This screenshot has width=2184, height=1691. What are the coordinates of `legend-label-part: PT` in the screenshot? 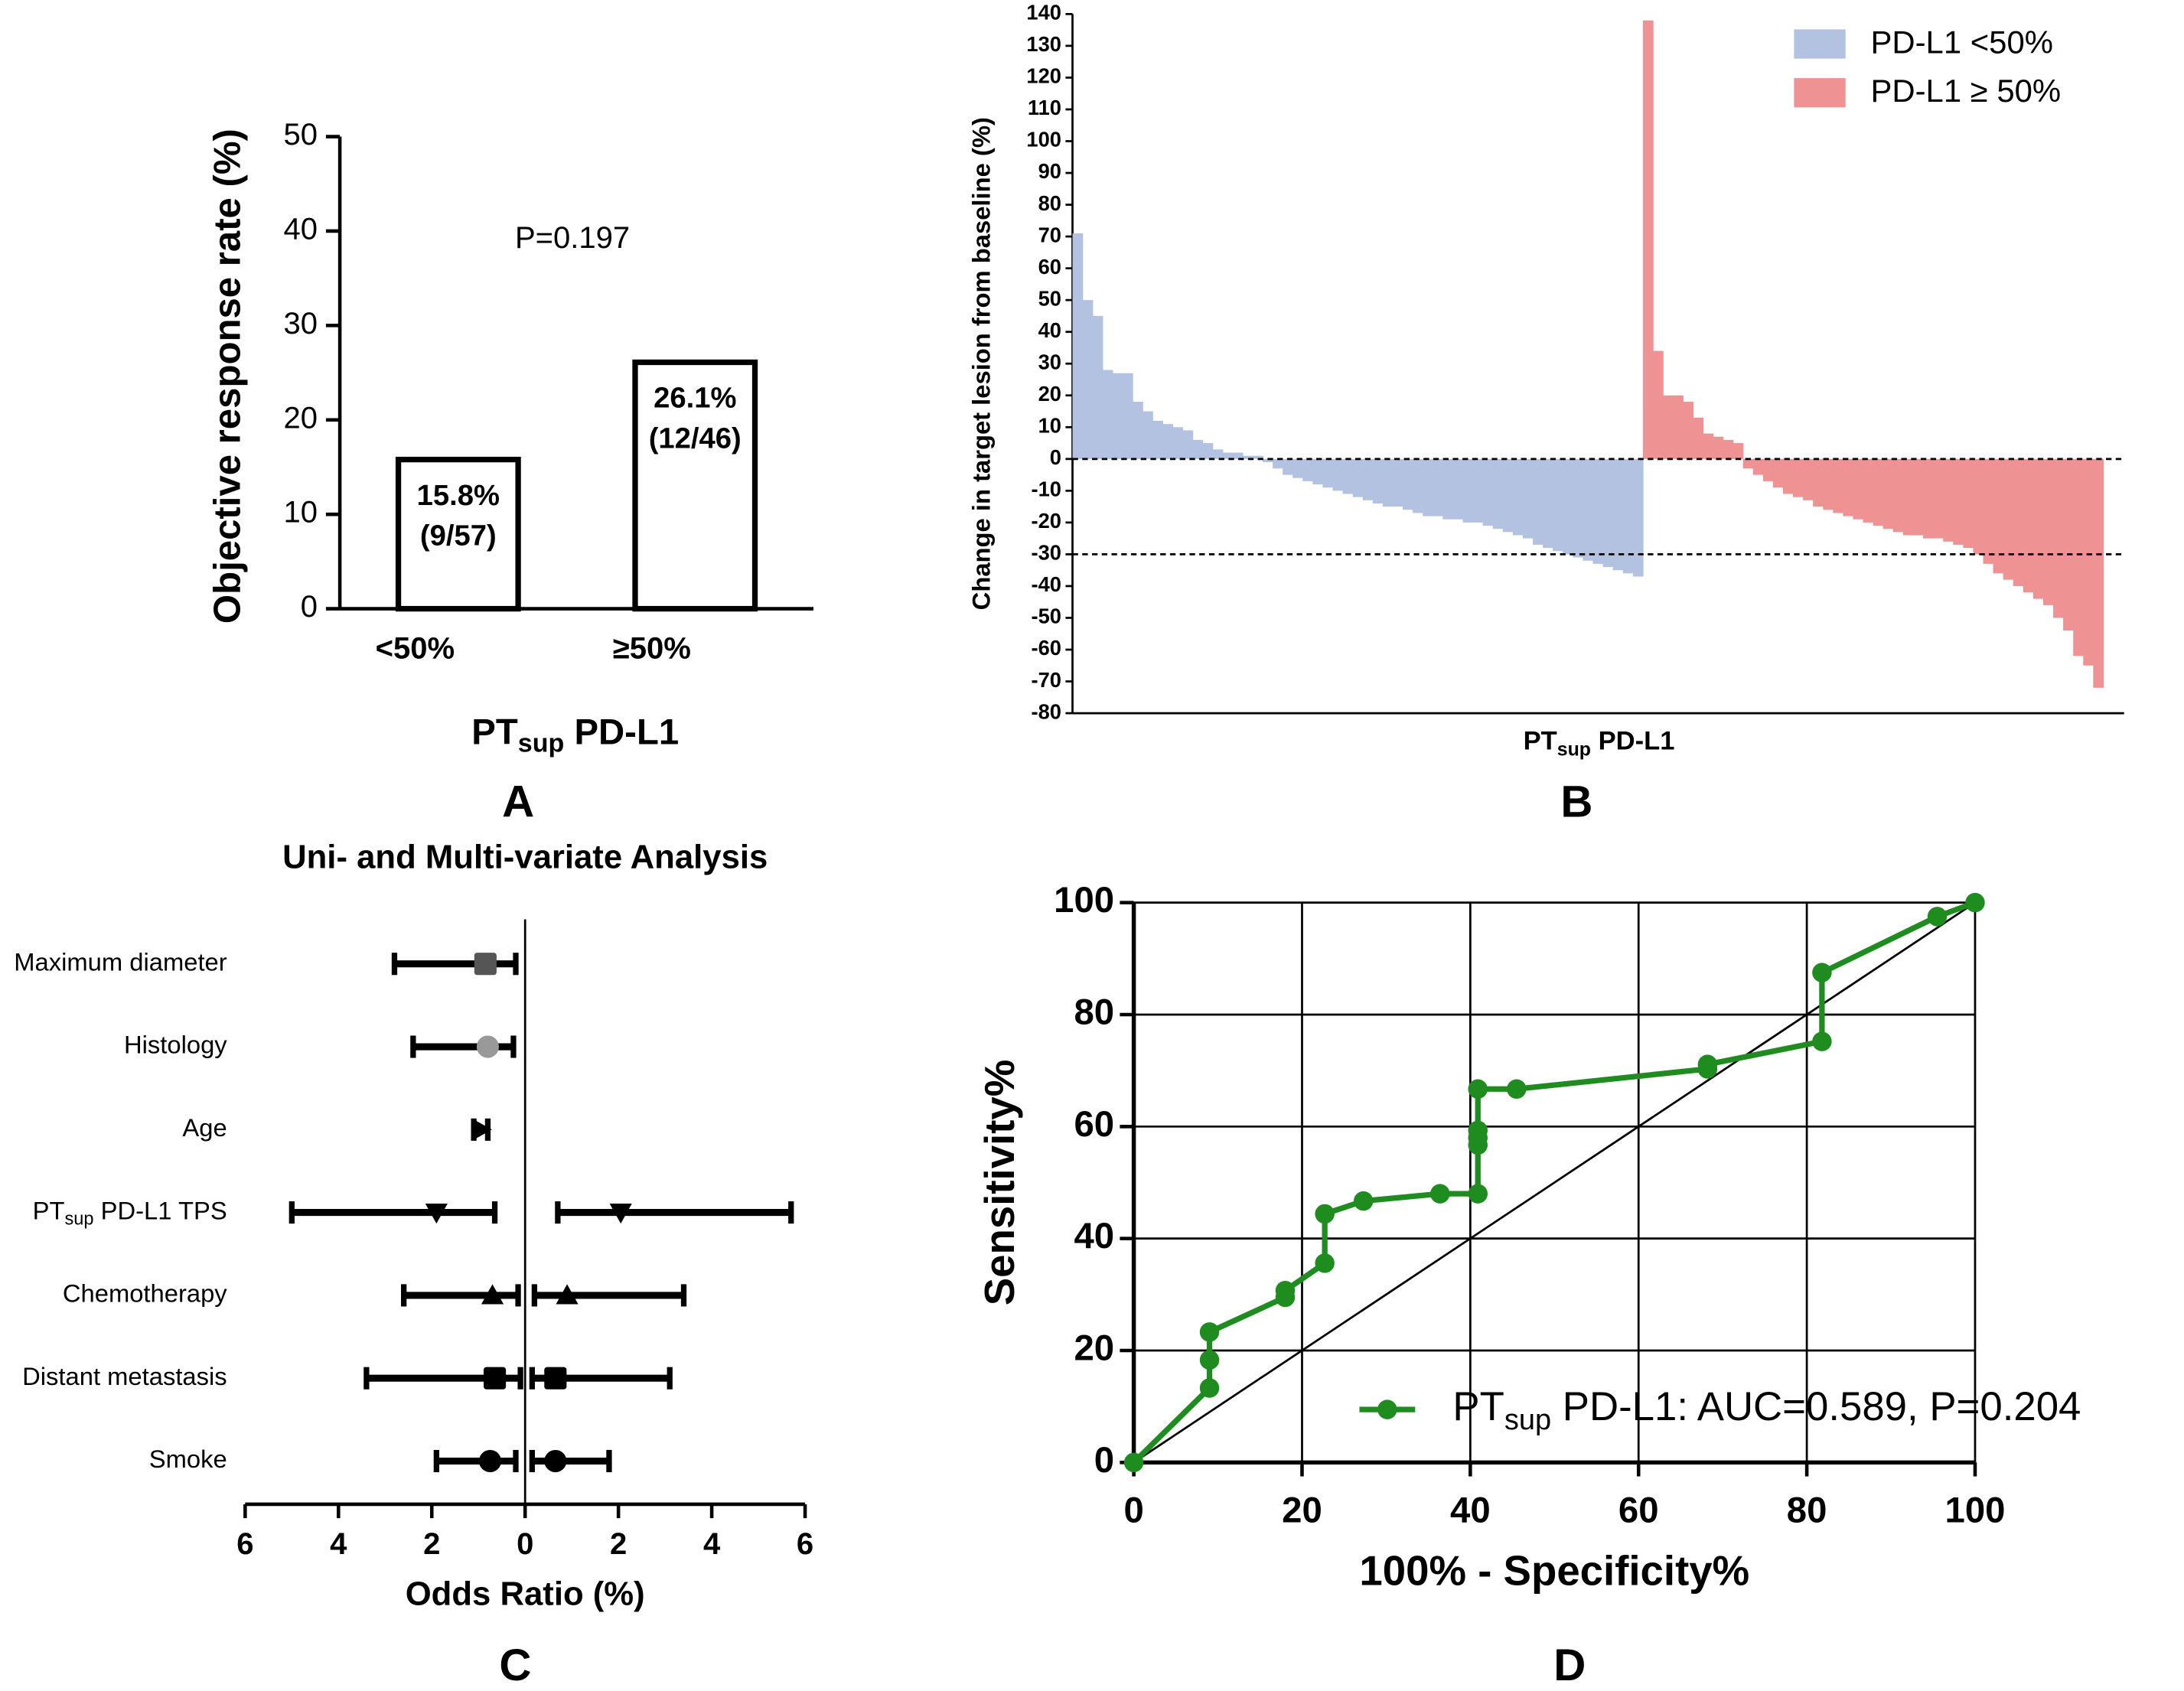 It's located at (1478, 1406).